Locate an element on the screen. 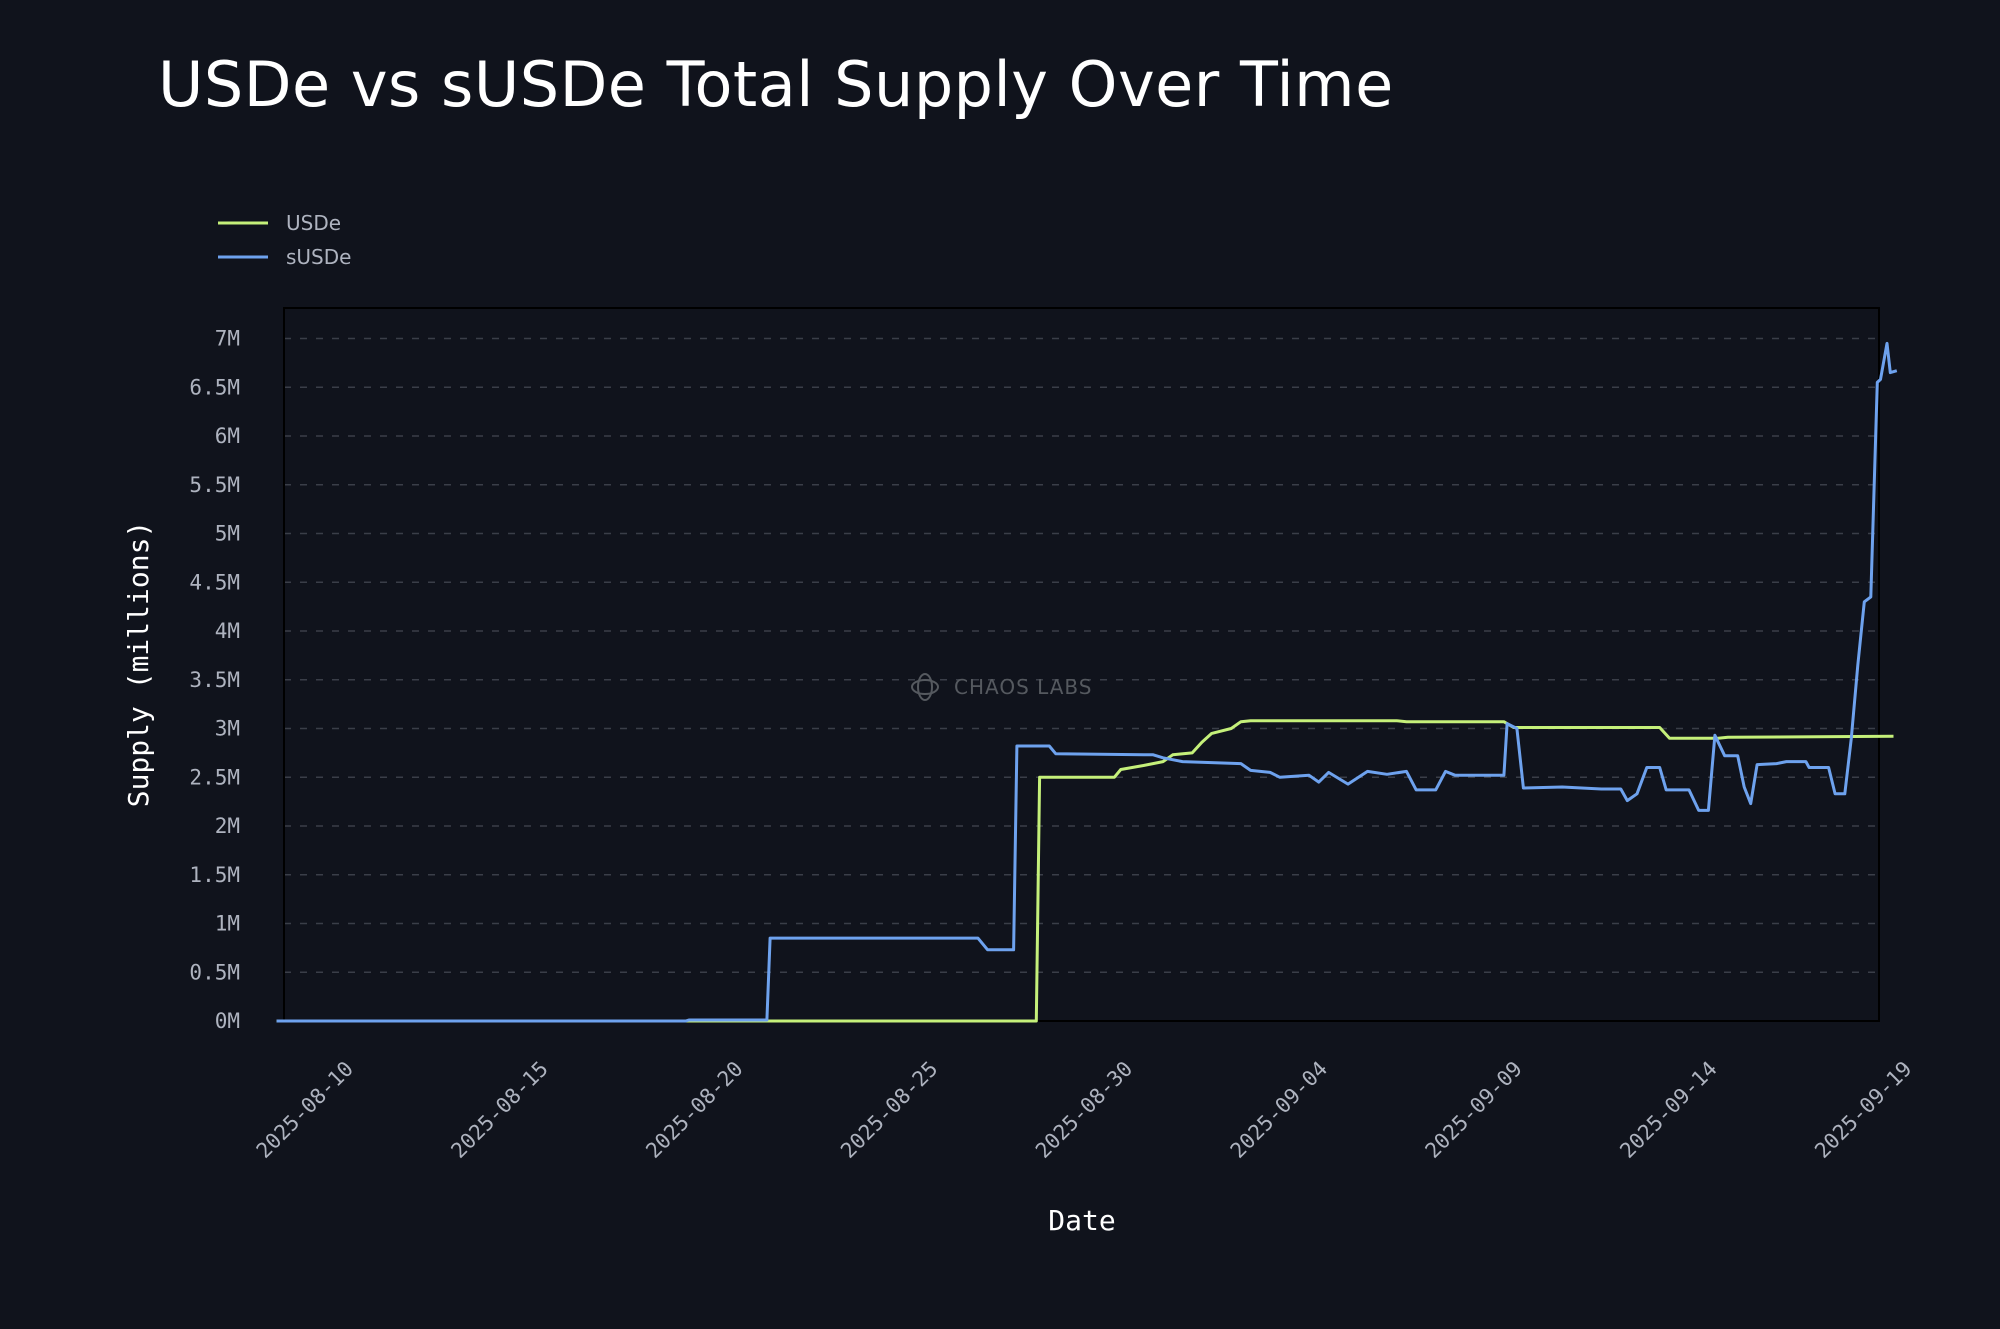 This screenshot has width=2000, height=1329. x-tick-label: 2025-09-09 is located at coordinates (1474, 1110).